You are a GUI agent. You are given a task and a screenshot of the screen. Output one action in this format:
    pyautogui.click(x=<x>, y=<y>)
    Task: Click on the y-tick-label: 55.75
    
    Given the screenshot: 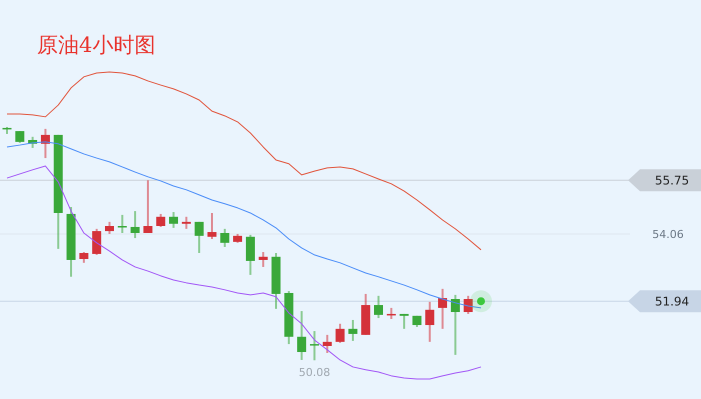 What is the action you would take?
    pyautogui.click(x=672, y=180)
    